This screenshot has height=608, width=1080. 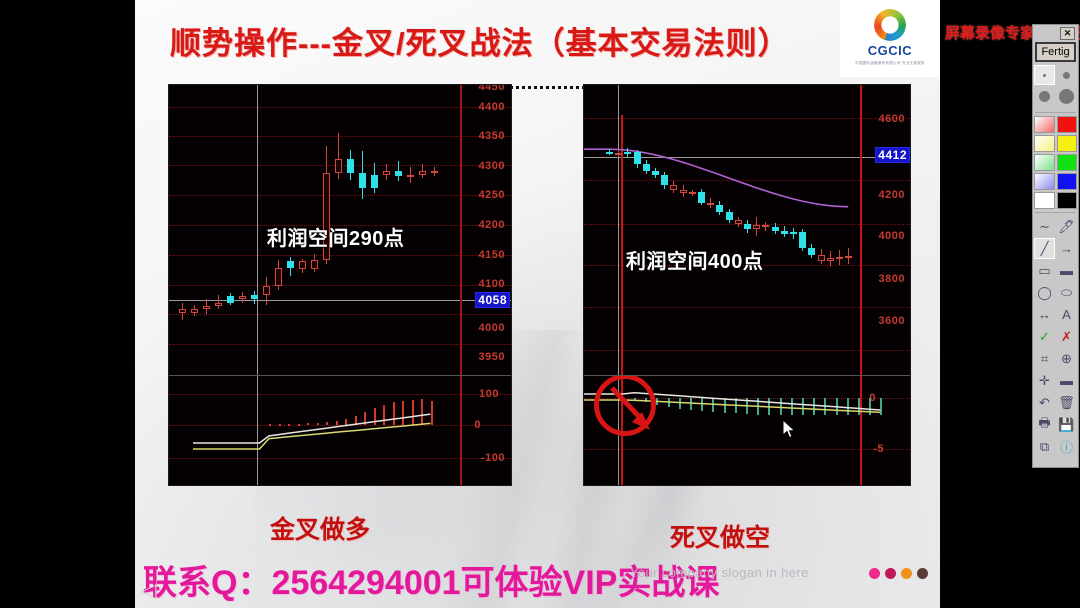 What do you see at coordinates (491, 136) in the screenshot?
I see `left-price-tick: 4350` at bounding box center [491, 136].